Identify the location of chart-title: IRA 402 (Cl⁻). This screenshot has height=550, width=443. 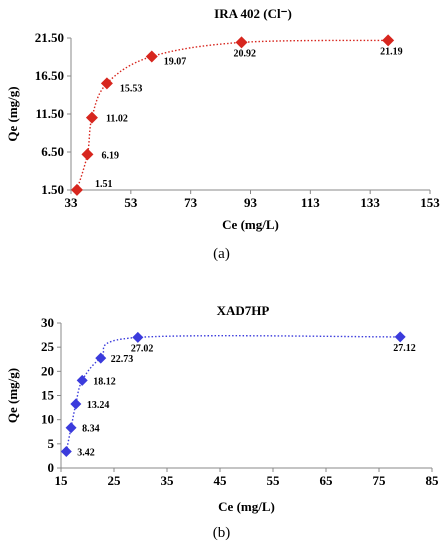
(253, 13).